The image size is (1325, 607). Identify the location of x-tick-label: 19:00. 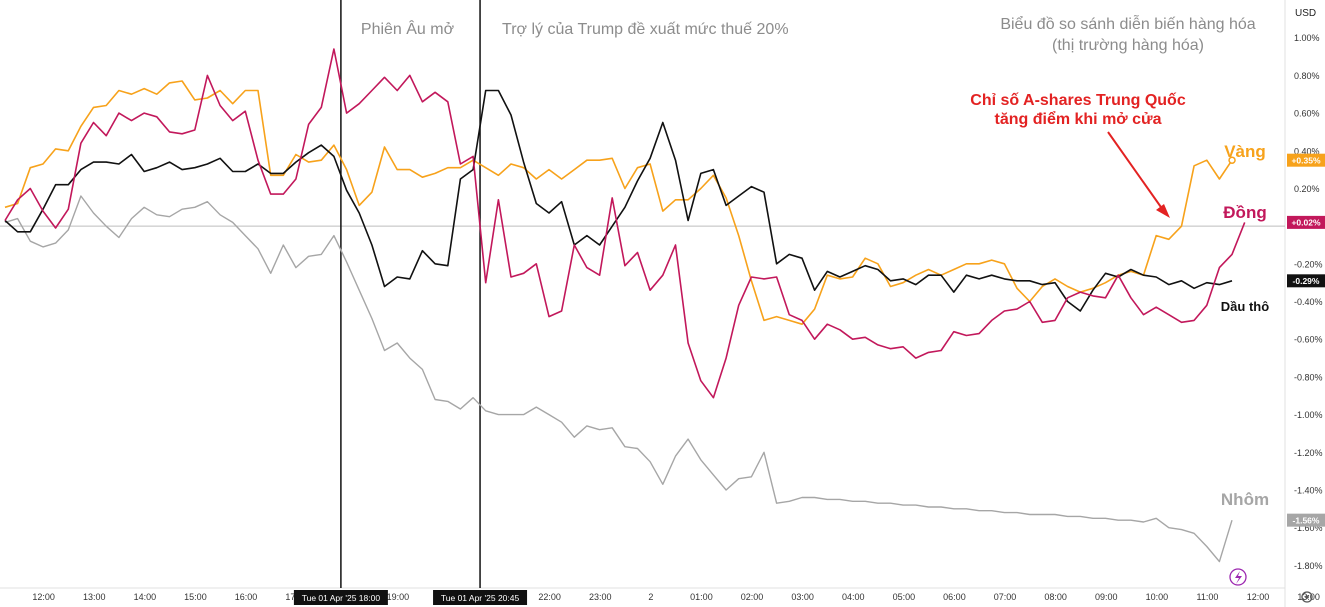
(398, 597).